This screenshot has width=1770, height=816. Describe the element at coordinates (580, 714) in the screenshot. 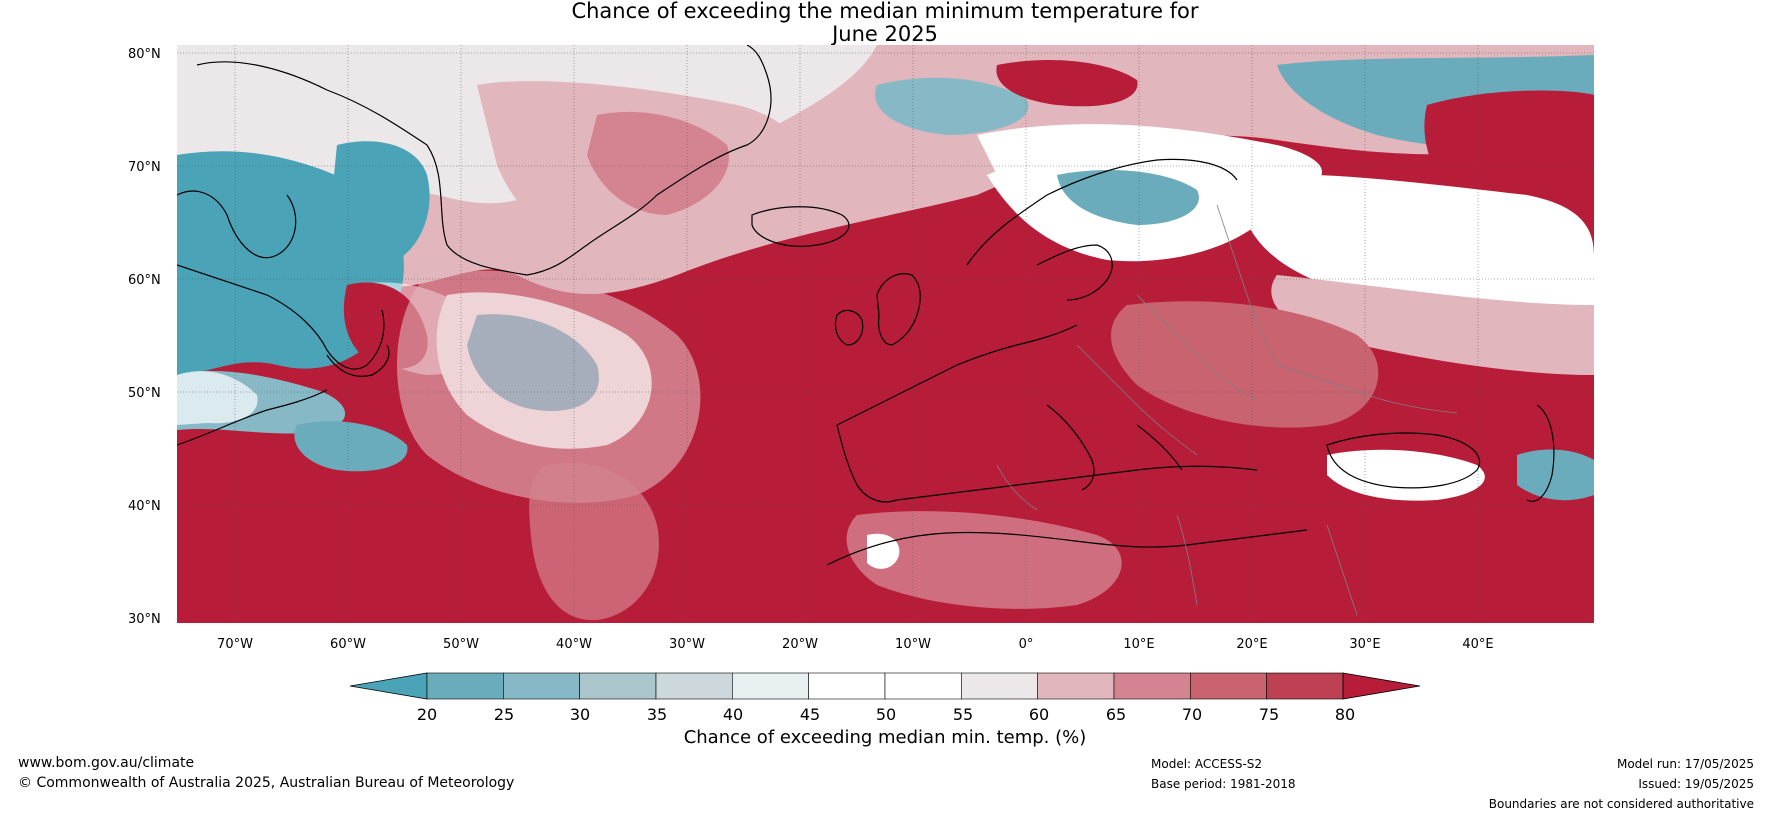

I see `colorbar-tick: 30` at that location.